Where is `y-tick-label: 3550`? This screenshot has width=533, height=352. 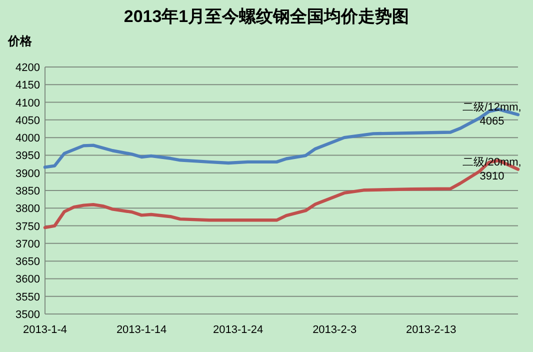 y-tick-label: 3550 is located at coordinates (28, 297).